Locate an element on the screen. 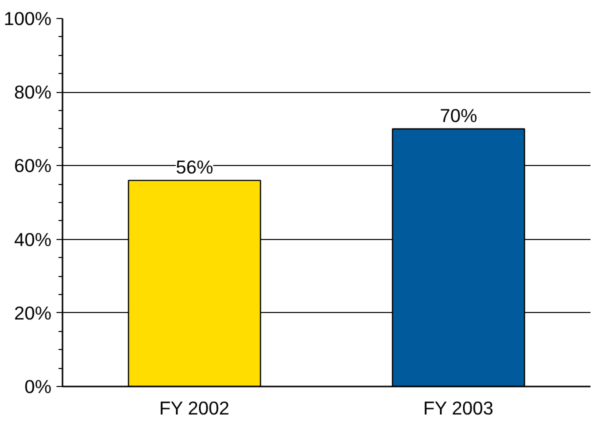 The height and width of the screenshot is (421, 592). y-tick-label: 80% is located at coordinates (33, 92).